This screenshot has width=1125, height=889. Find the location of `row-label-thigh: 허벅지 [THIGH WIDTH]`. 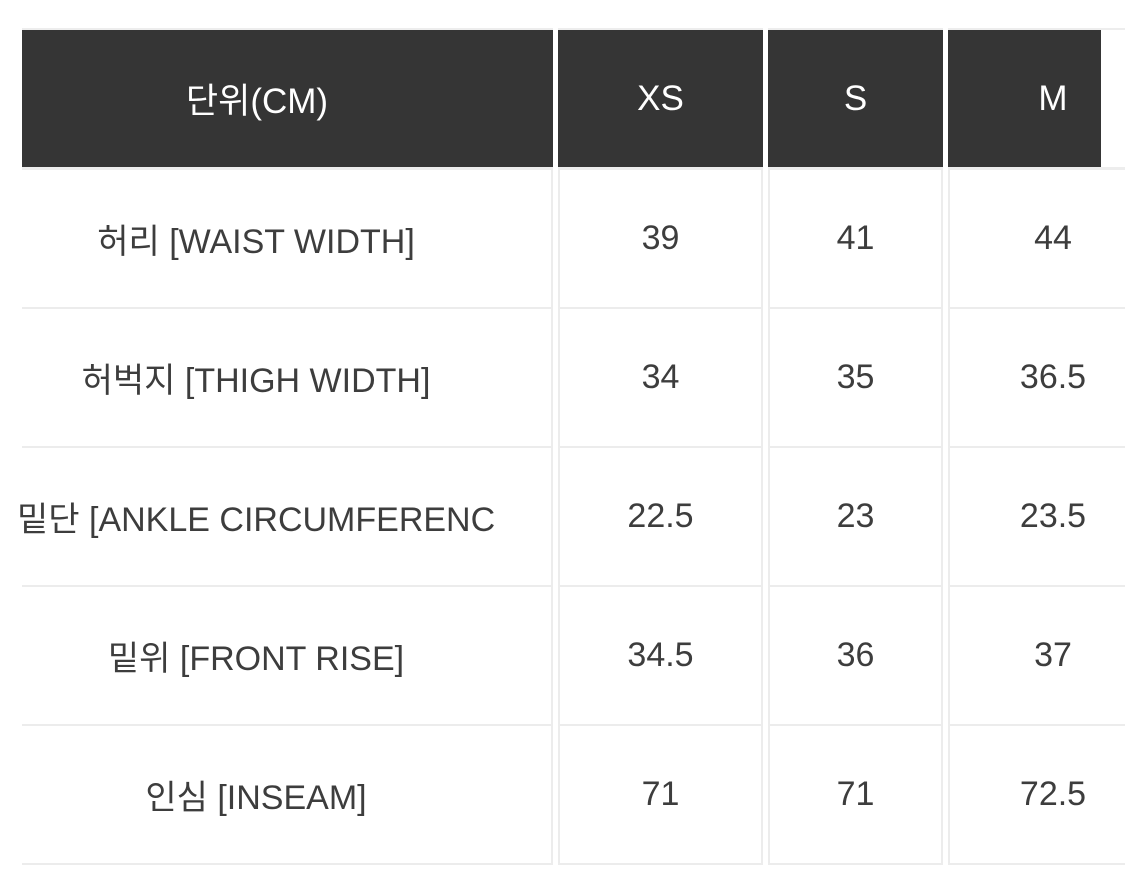

row-label-thigh: 허벅지 [THIGH WIDTH] is located at coordinates (287, 378).